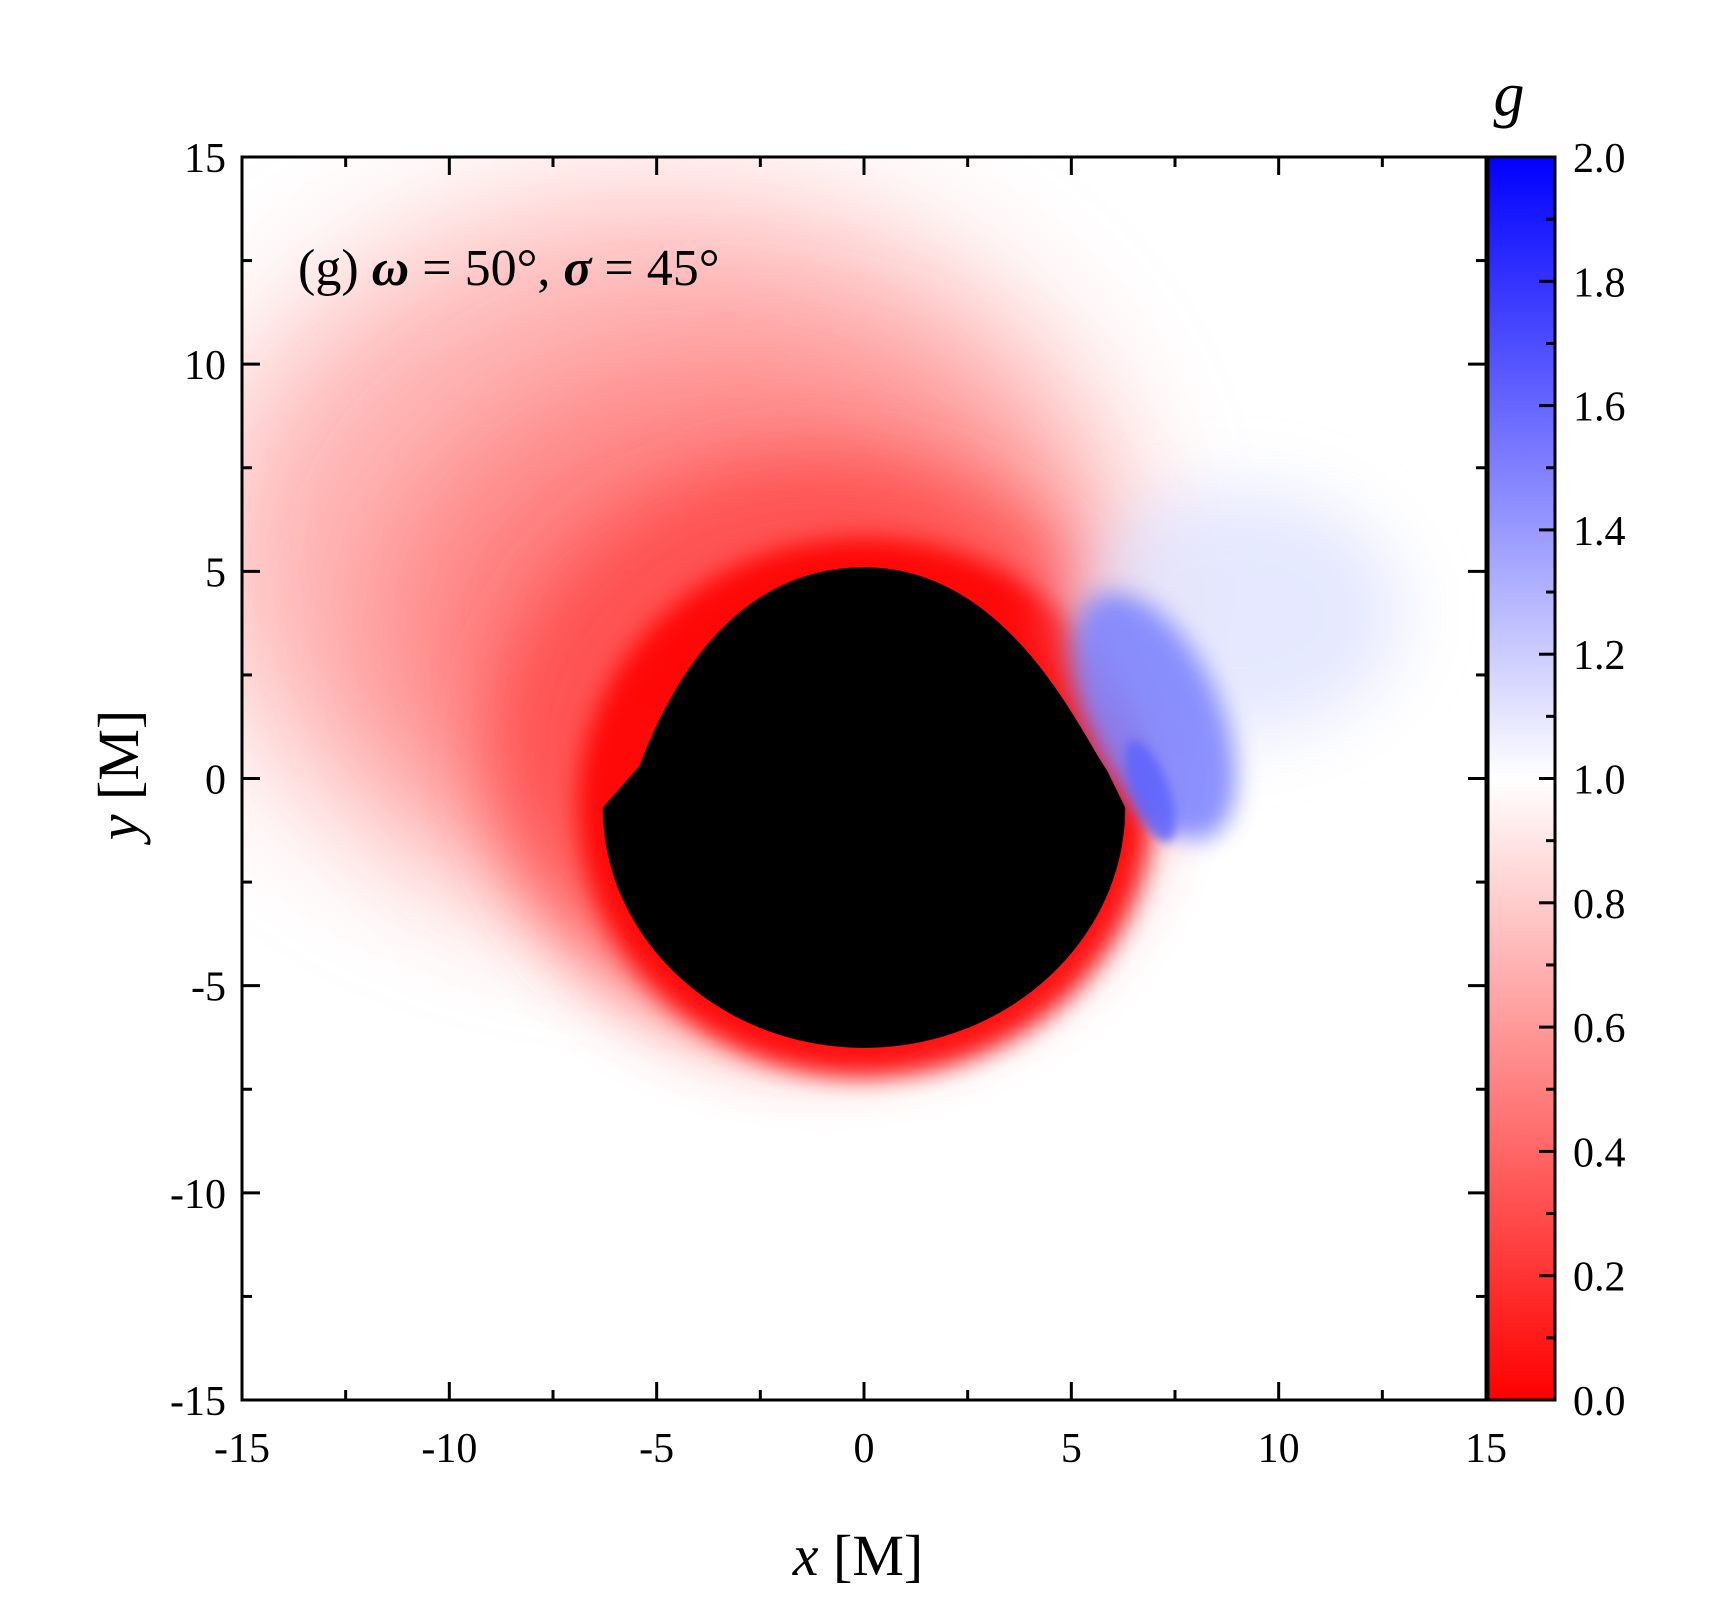 Image resolution: width=1725 pixels, height=1609 pixels. Describe the element at coordinates (864, 1449) in the screenshot. I see `x-tick-label: 0` at that location.